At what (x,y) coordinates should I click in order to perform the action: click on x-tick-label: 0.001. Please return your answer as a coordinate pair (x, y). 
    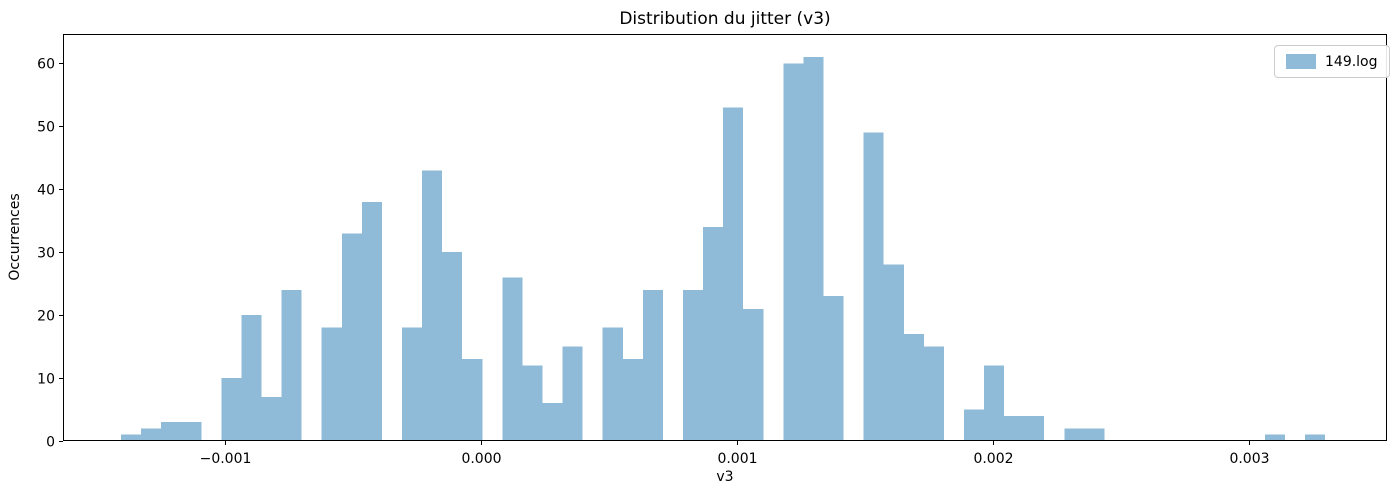
    Looking at the image, I should click on (737, 459).